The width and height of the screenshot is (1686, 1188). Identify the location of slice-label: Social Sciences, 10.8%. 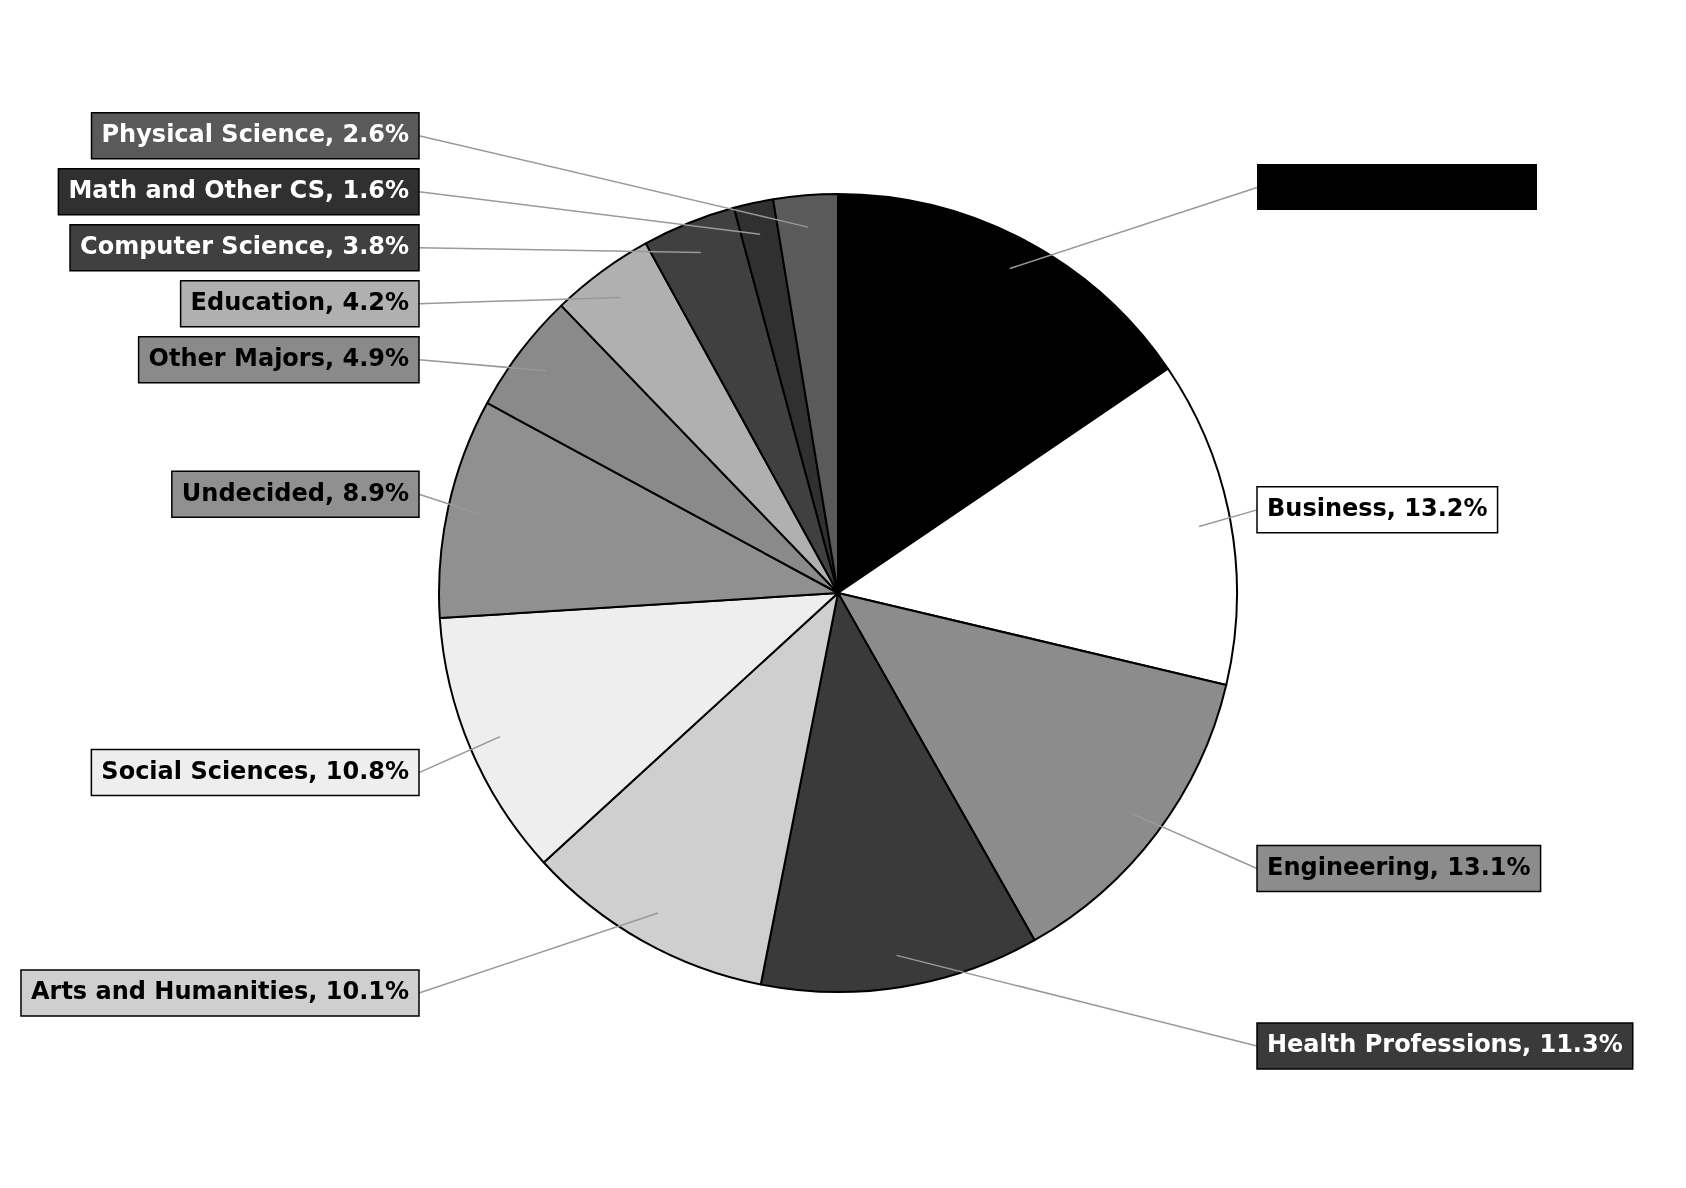
(255, 770).